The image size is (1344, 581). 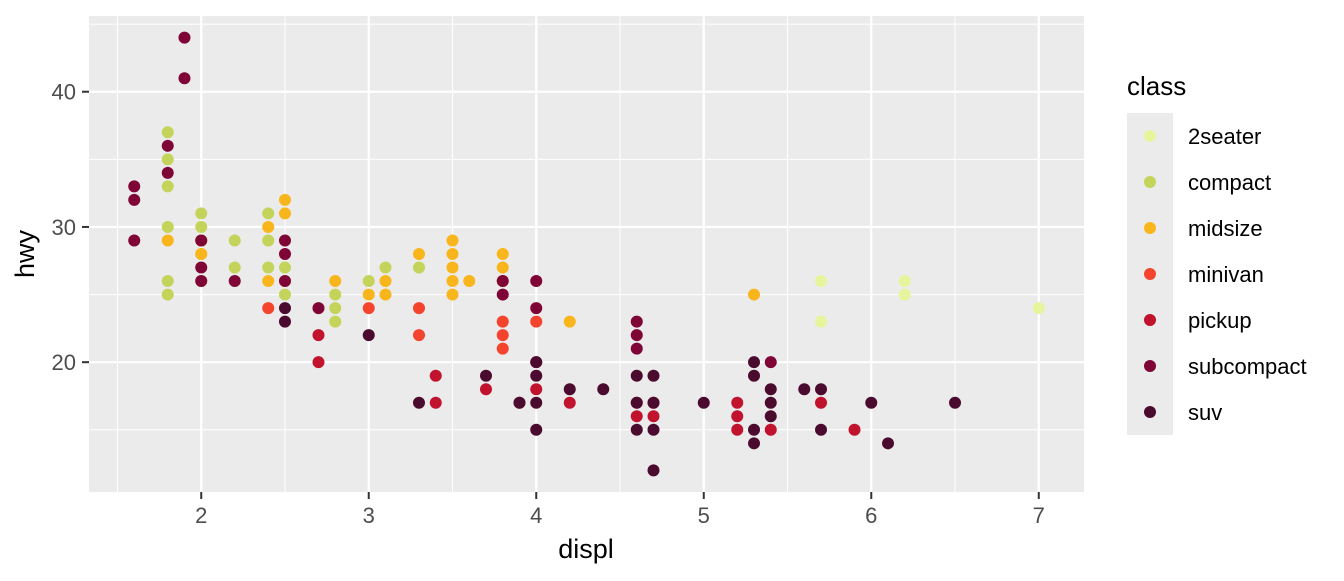 I want to click on x-tick-label: 3, so click(x=369, y=515).